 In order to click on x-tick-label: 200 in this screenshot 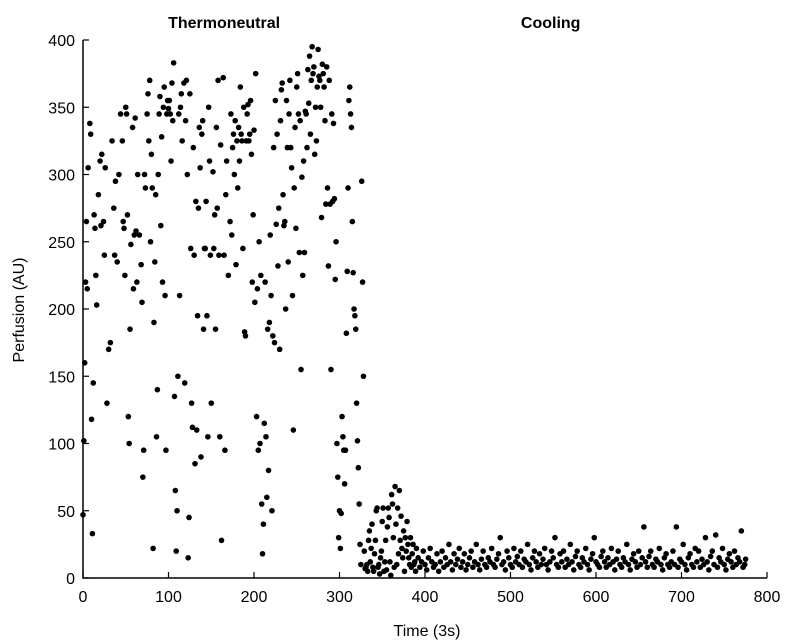, I will do `click(254, 597)`.